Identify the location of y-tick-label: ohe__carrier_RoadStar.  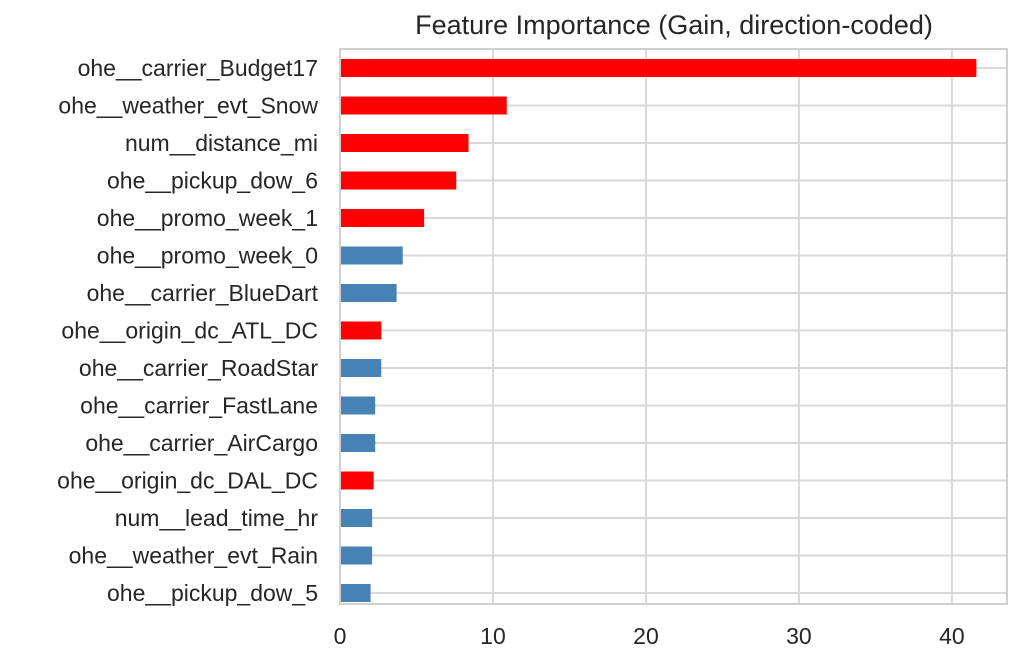
(198, 368).